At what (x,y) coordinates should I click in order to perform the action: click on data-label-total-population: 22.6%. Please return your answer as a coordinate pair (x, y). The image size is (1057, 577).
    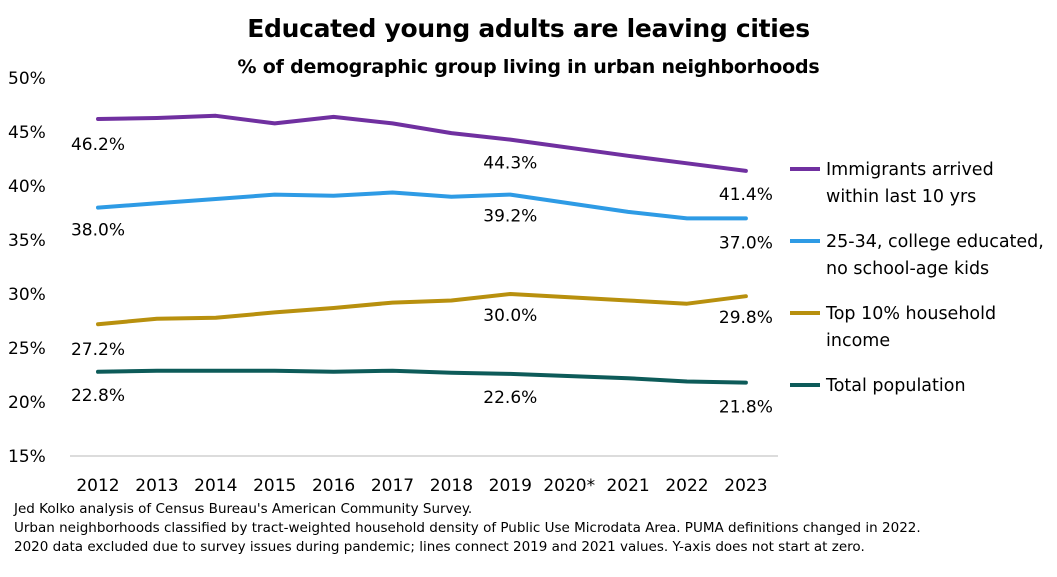
    Looking at the image, I should click on (510, 398).